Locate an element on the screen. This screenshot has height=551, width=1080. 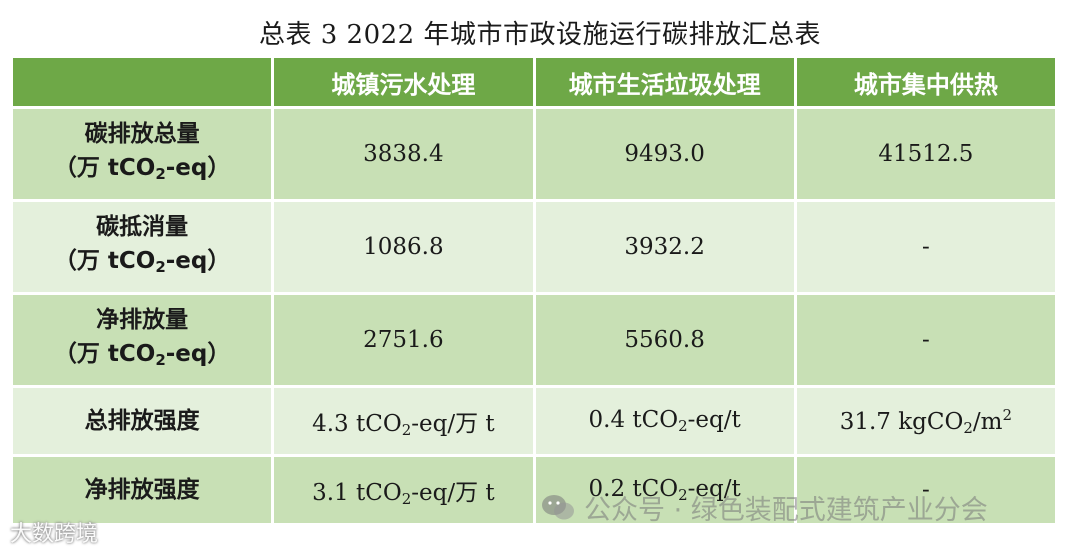
watermark: 公众号 · 绿色装配式建筑产业分会 is located at coordinates (764, 507).